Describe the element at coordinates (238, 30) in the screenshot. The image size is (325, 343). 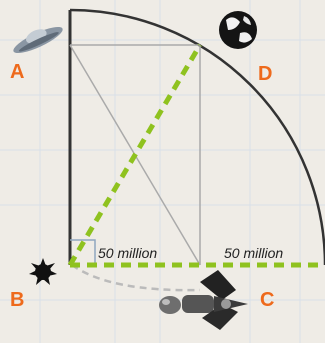
I see `planet-icon` at that location.